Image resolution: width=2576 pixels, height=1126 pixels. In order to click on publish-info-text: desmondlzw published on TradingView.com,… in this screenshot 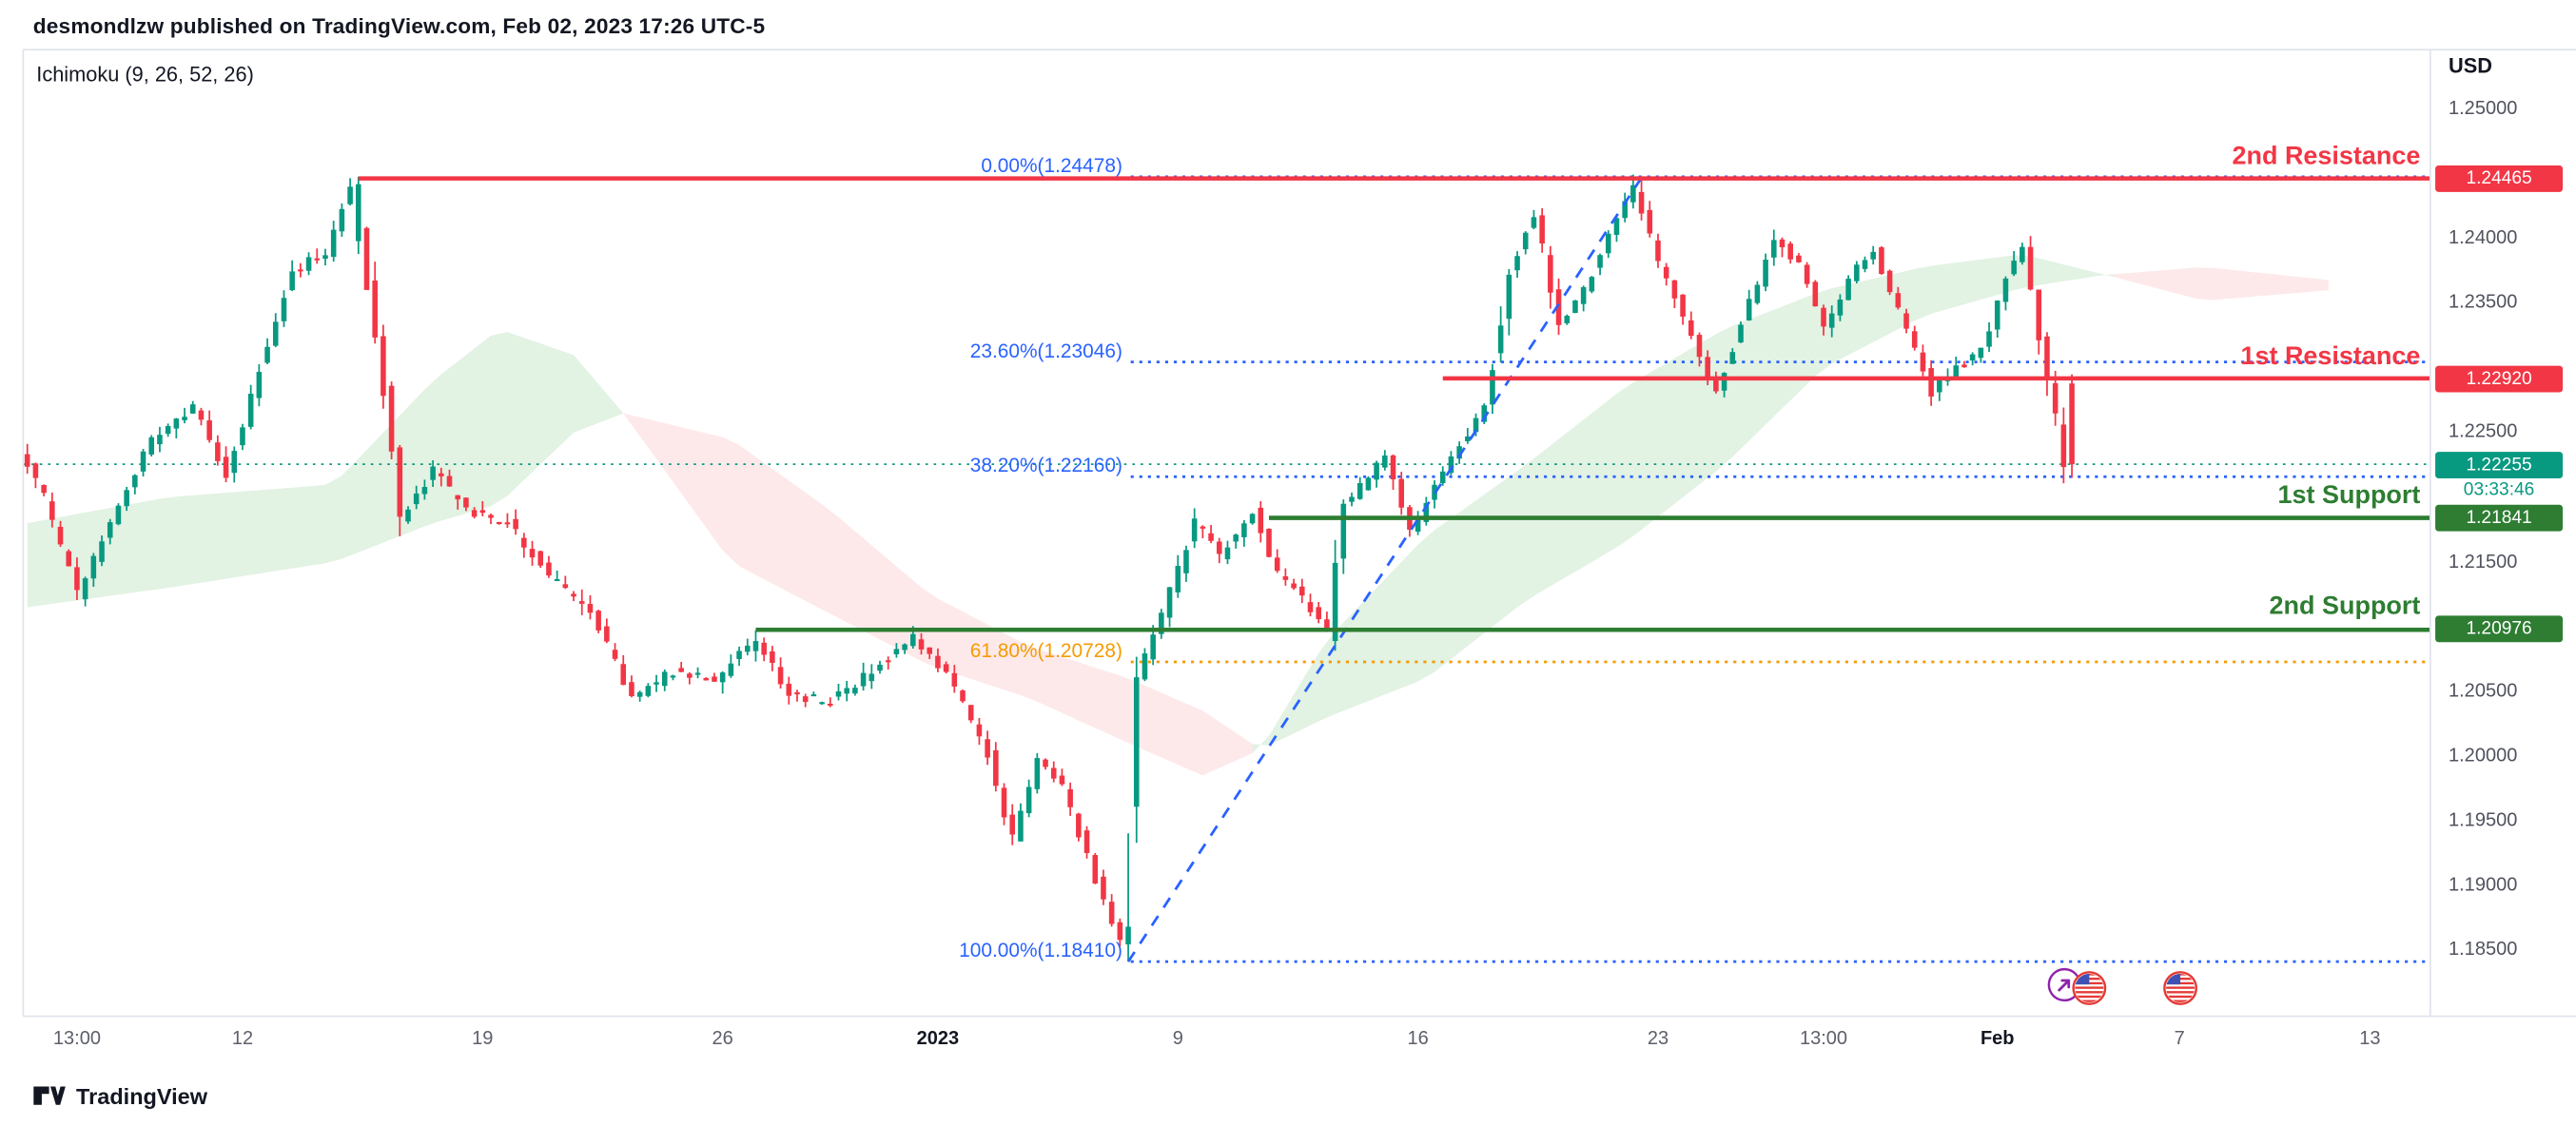, I will do `click(399, 25)`.